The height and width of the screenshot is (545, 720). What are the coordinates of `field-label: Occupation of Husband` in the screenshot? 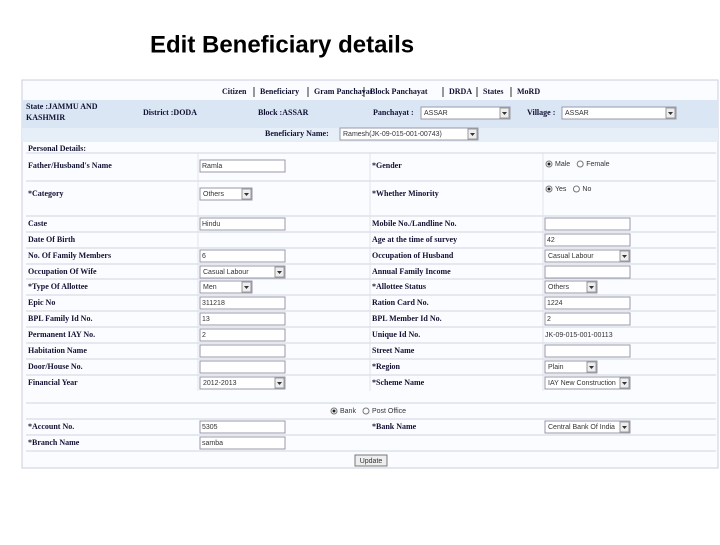 It's located at (413, 255).